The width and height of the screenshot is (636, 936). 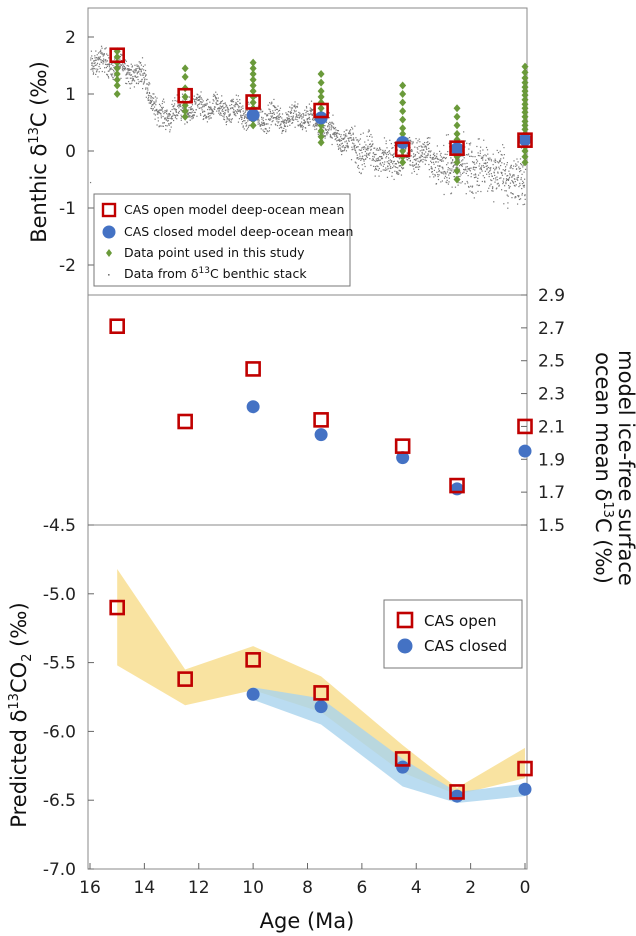 What do you see at coordinates (215, 273) in the screenshot?
I see `legend-label-benthic-stack: Data from δ13C benthic stack` at bounding box center [215, 273].